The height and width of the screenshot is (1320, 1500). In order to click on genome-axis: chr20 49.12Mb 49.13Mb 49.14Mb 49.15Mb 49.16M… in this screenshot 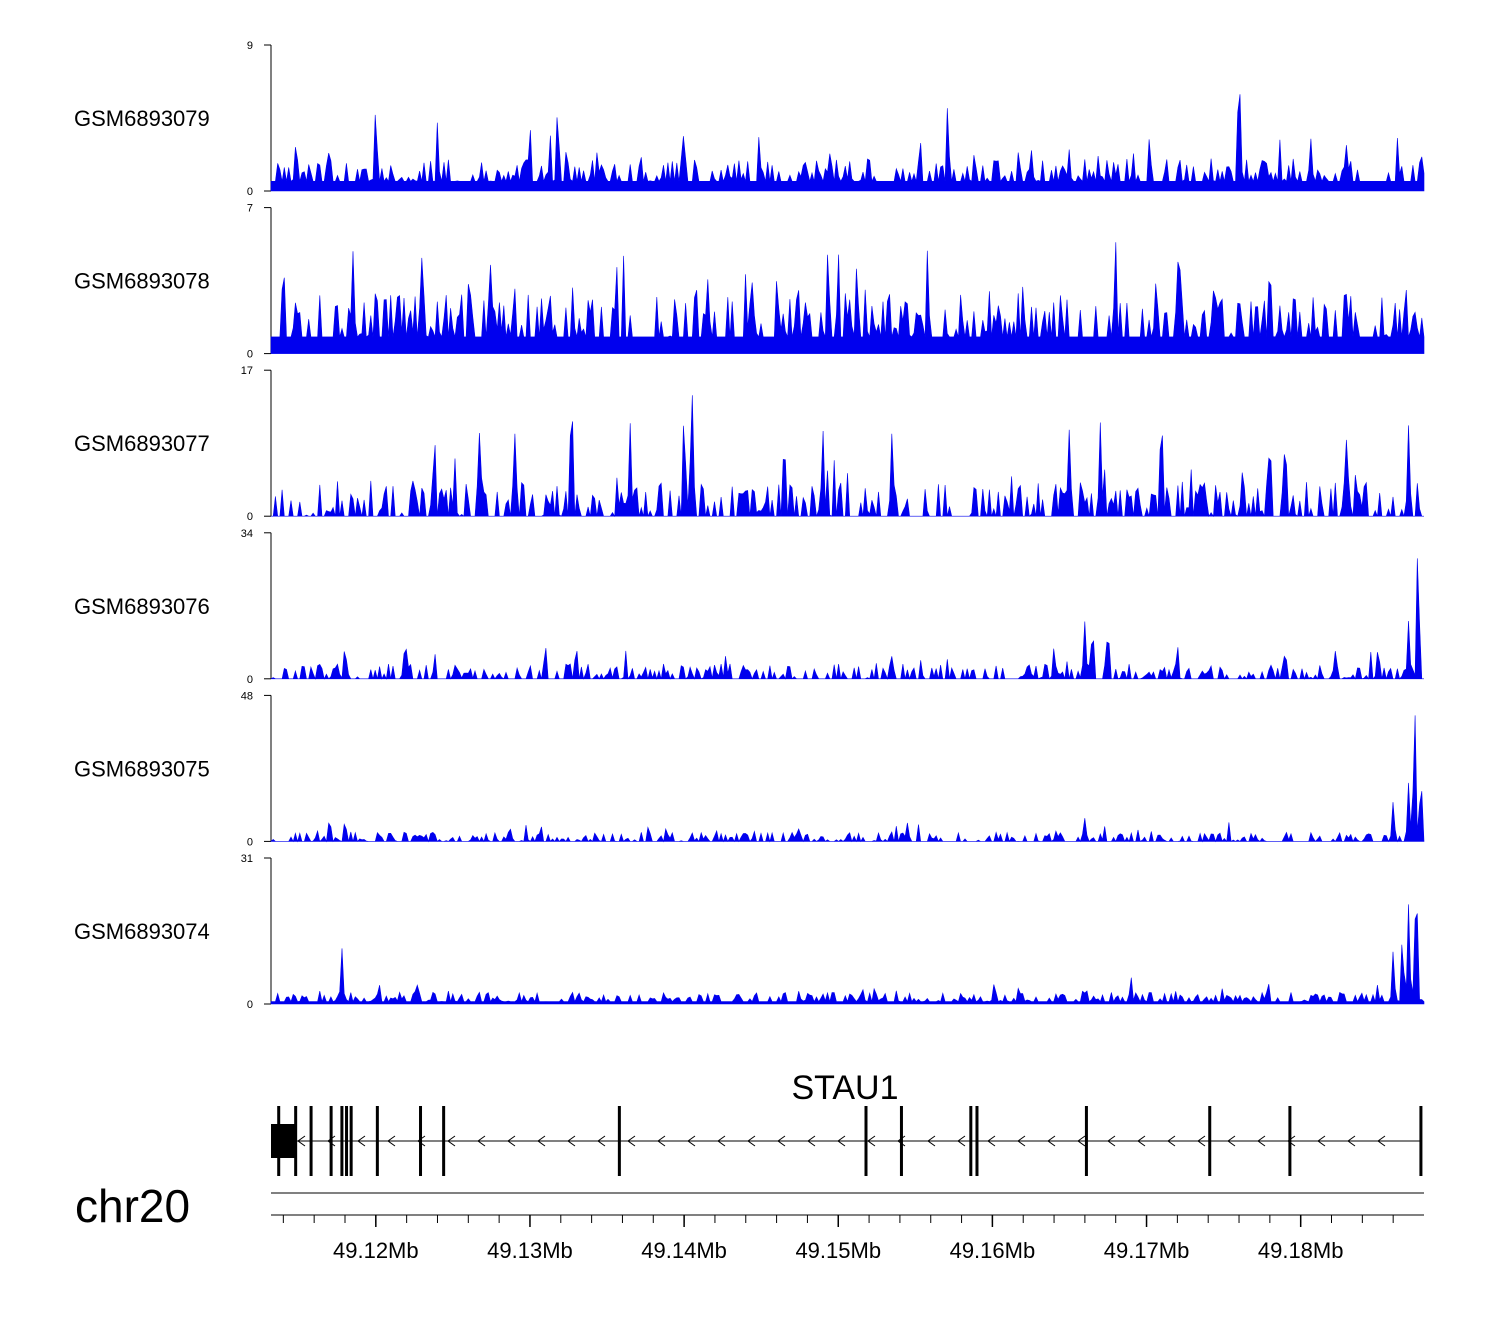, I will do `click(749, 1221)`.